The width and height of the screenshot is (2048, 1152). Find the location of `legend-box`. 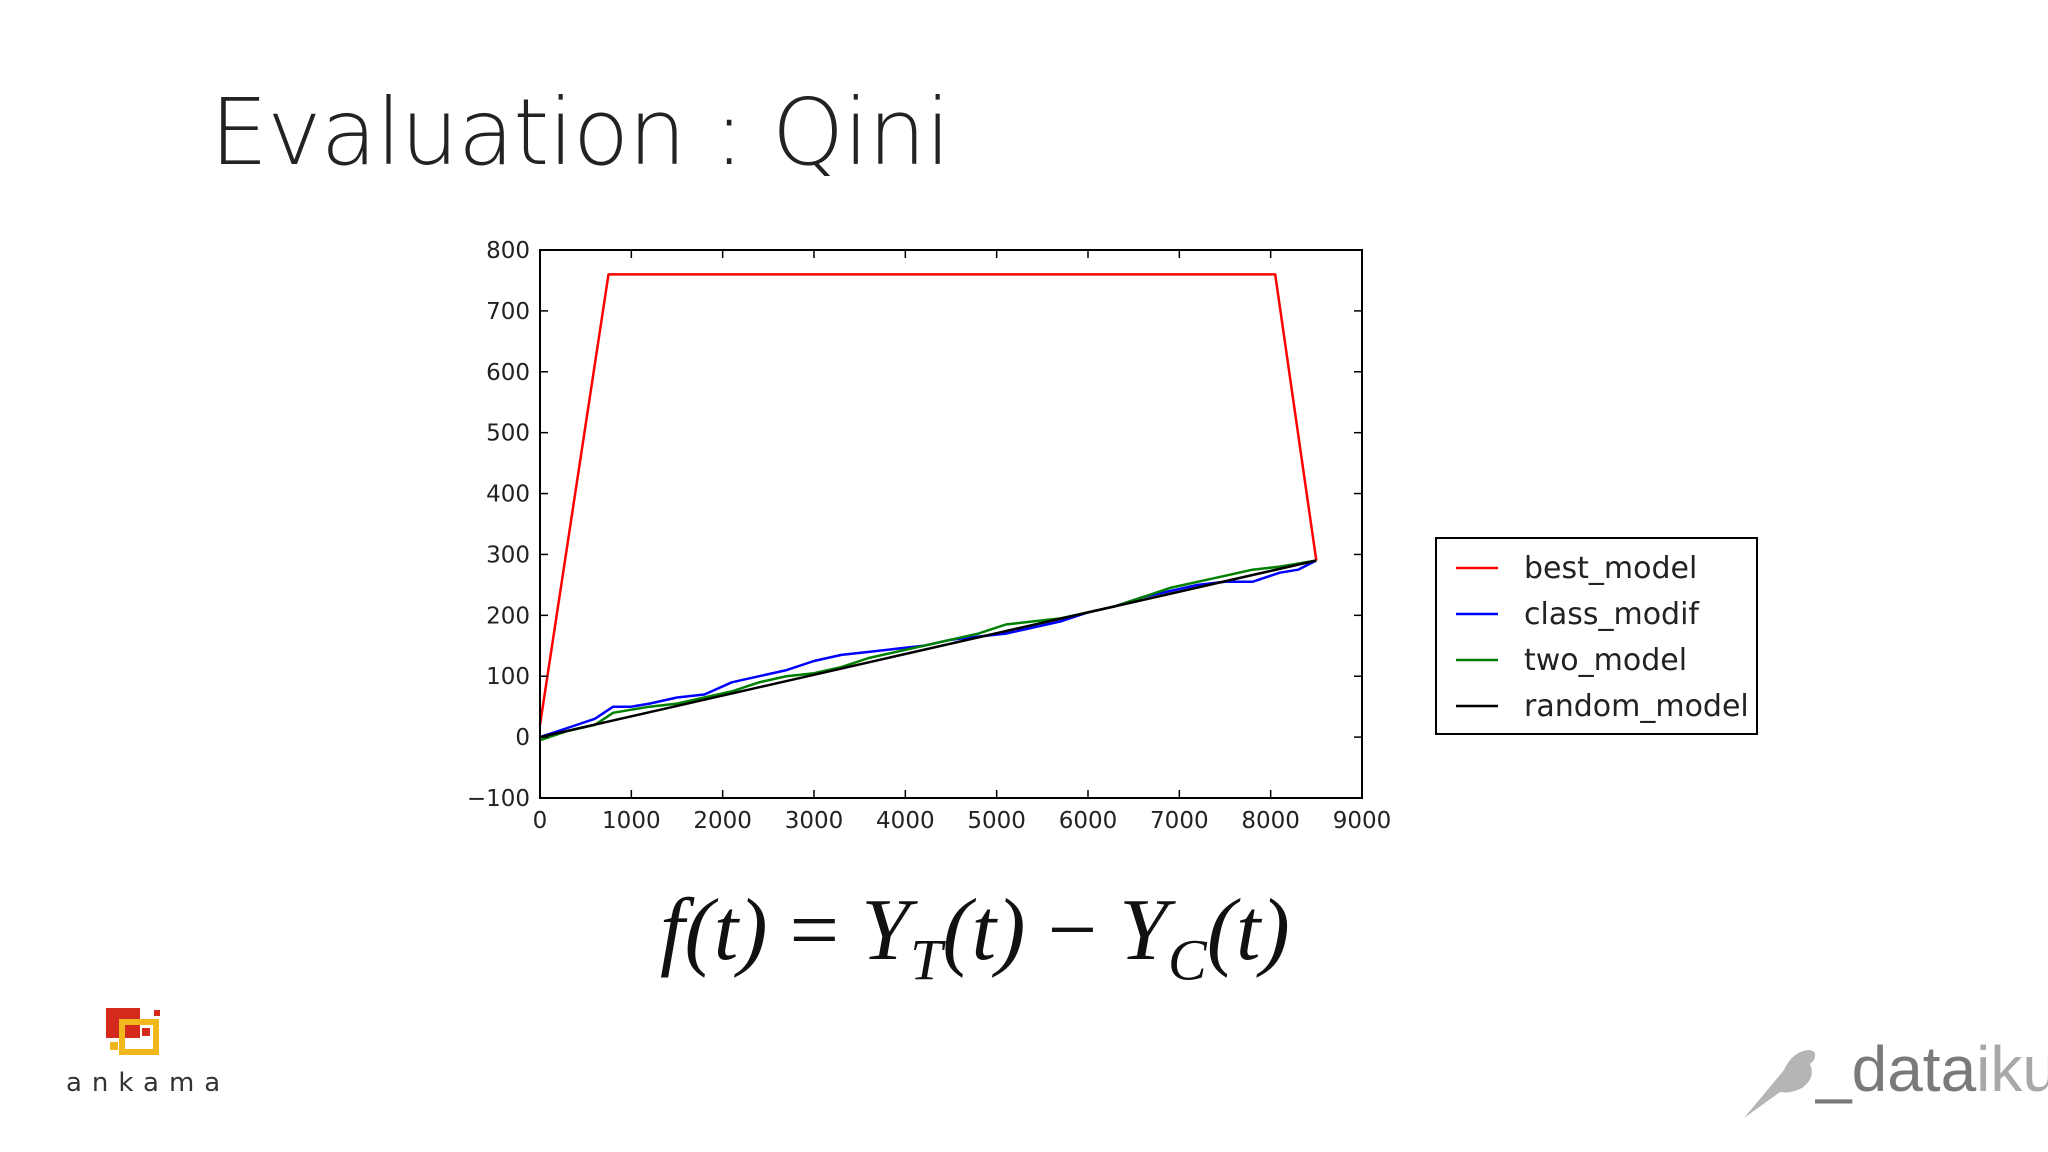

legend-box is located at coordinates (1596, 636).